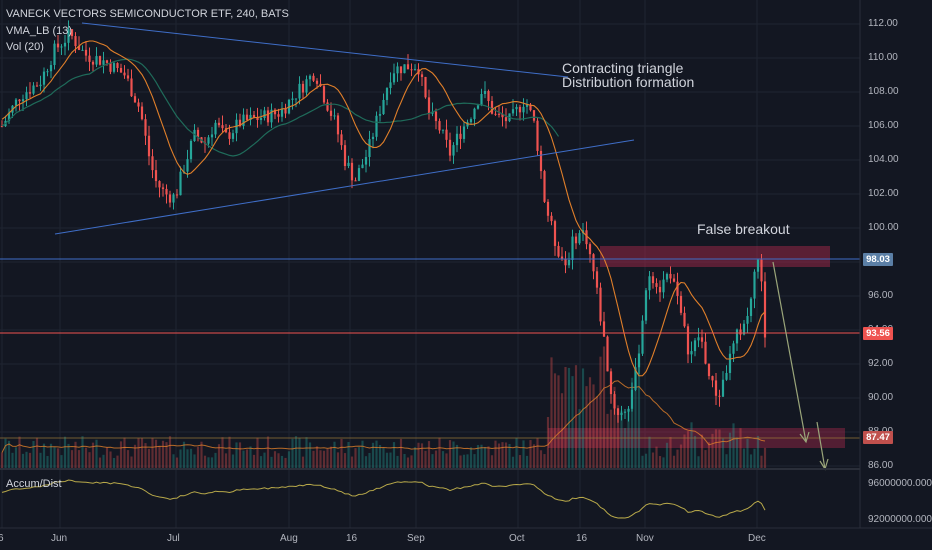 The image size is (932, 550). What do you see at coordinates (39, 31) in the screenshot?
I see `indicator-vma-label: VMA_LB (13)` at bounding box center [39, 31].